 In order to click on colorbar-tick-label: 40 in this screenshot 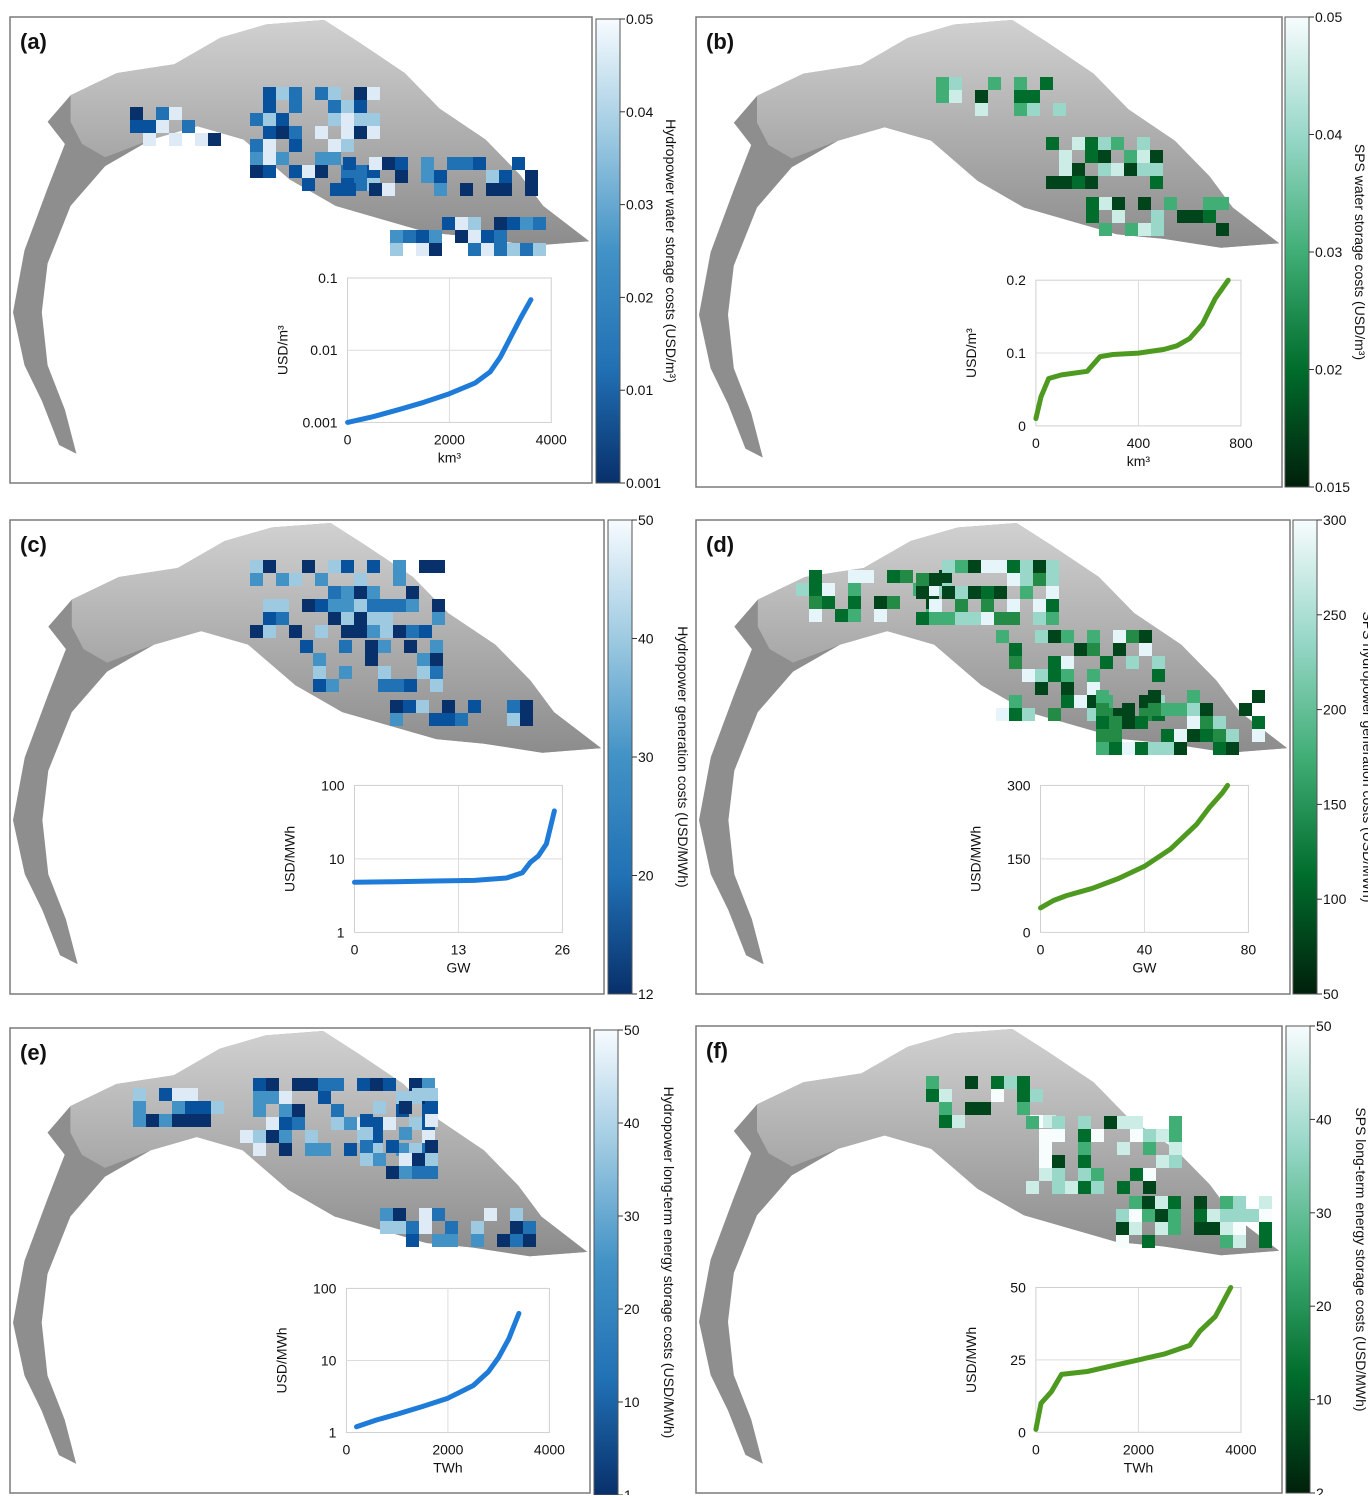, I will do `click(1324, 1119)`.